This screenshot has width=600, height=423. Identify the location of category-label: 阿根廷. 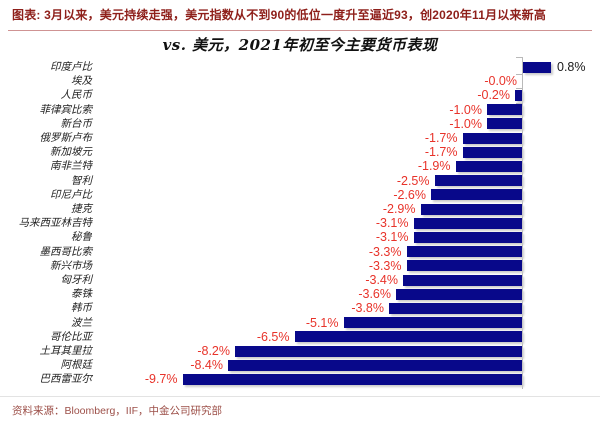
(76, 365).